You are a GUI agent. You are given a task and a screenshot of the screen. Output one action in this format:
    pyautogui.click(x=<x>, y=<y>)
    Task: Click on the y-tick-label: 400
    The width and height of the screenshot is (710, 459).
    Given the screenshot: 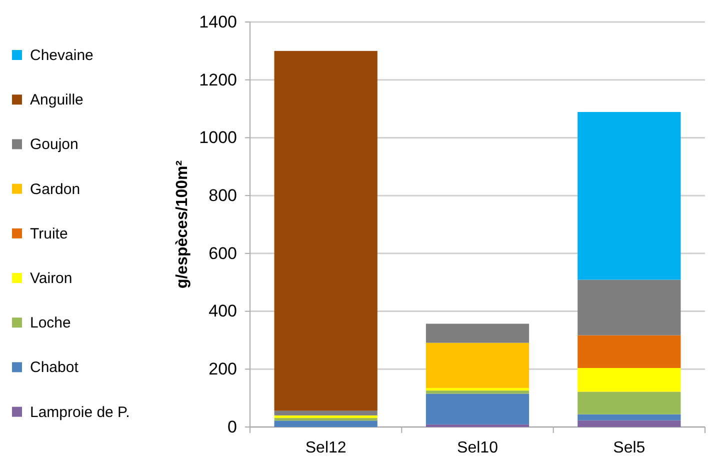 What is the action you would take?
    pyautogui.click(x=222, y=311)
    